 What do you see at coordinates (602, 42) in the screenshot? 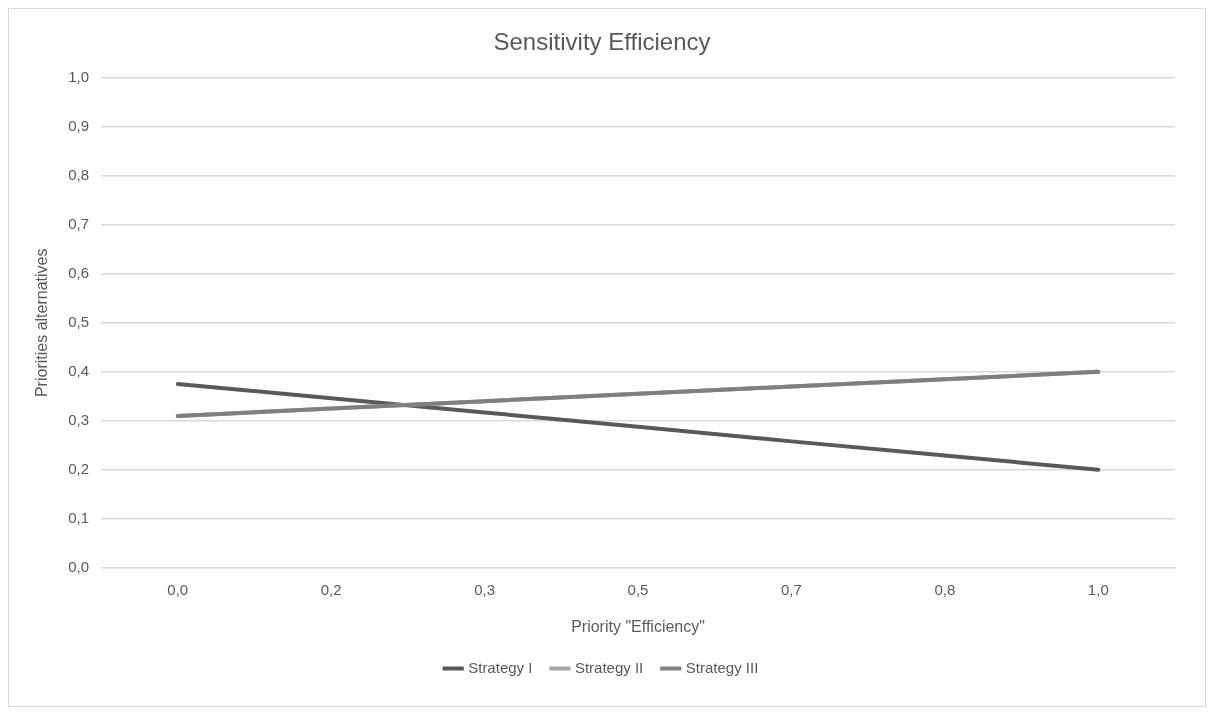
I see `chart-title: Sensitivity Efficiency` at bounding box center [602, 42].